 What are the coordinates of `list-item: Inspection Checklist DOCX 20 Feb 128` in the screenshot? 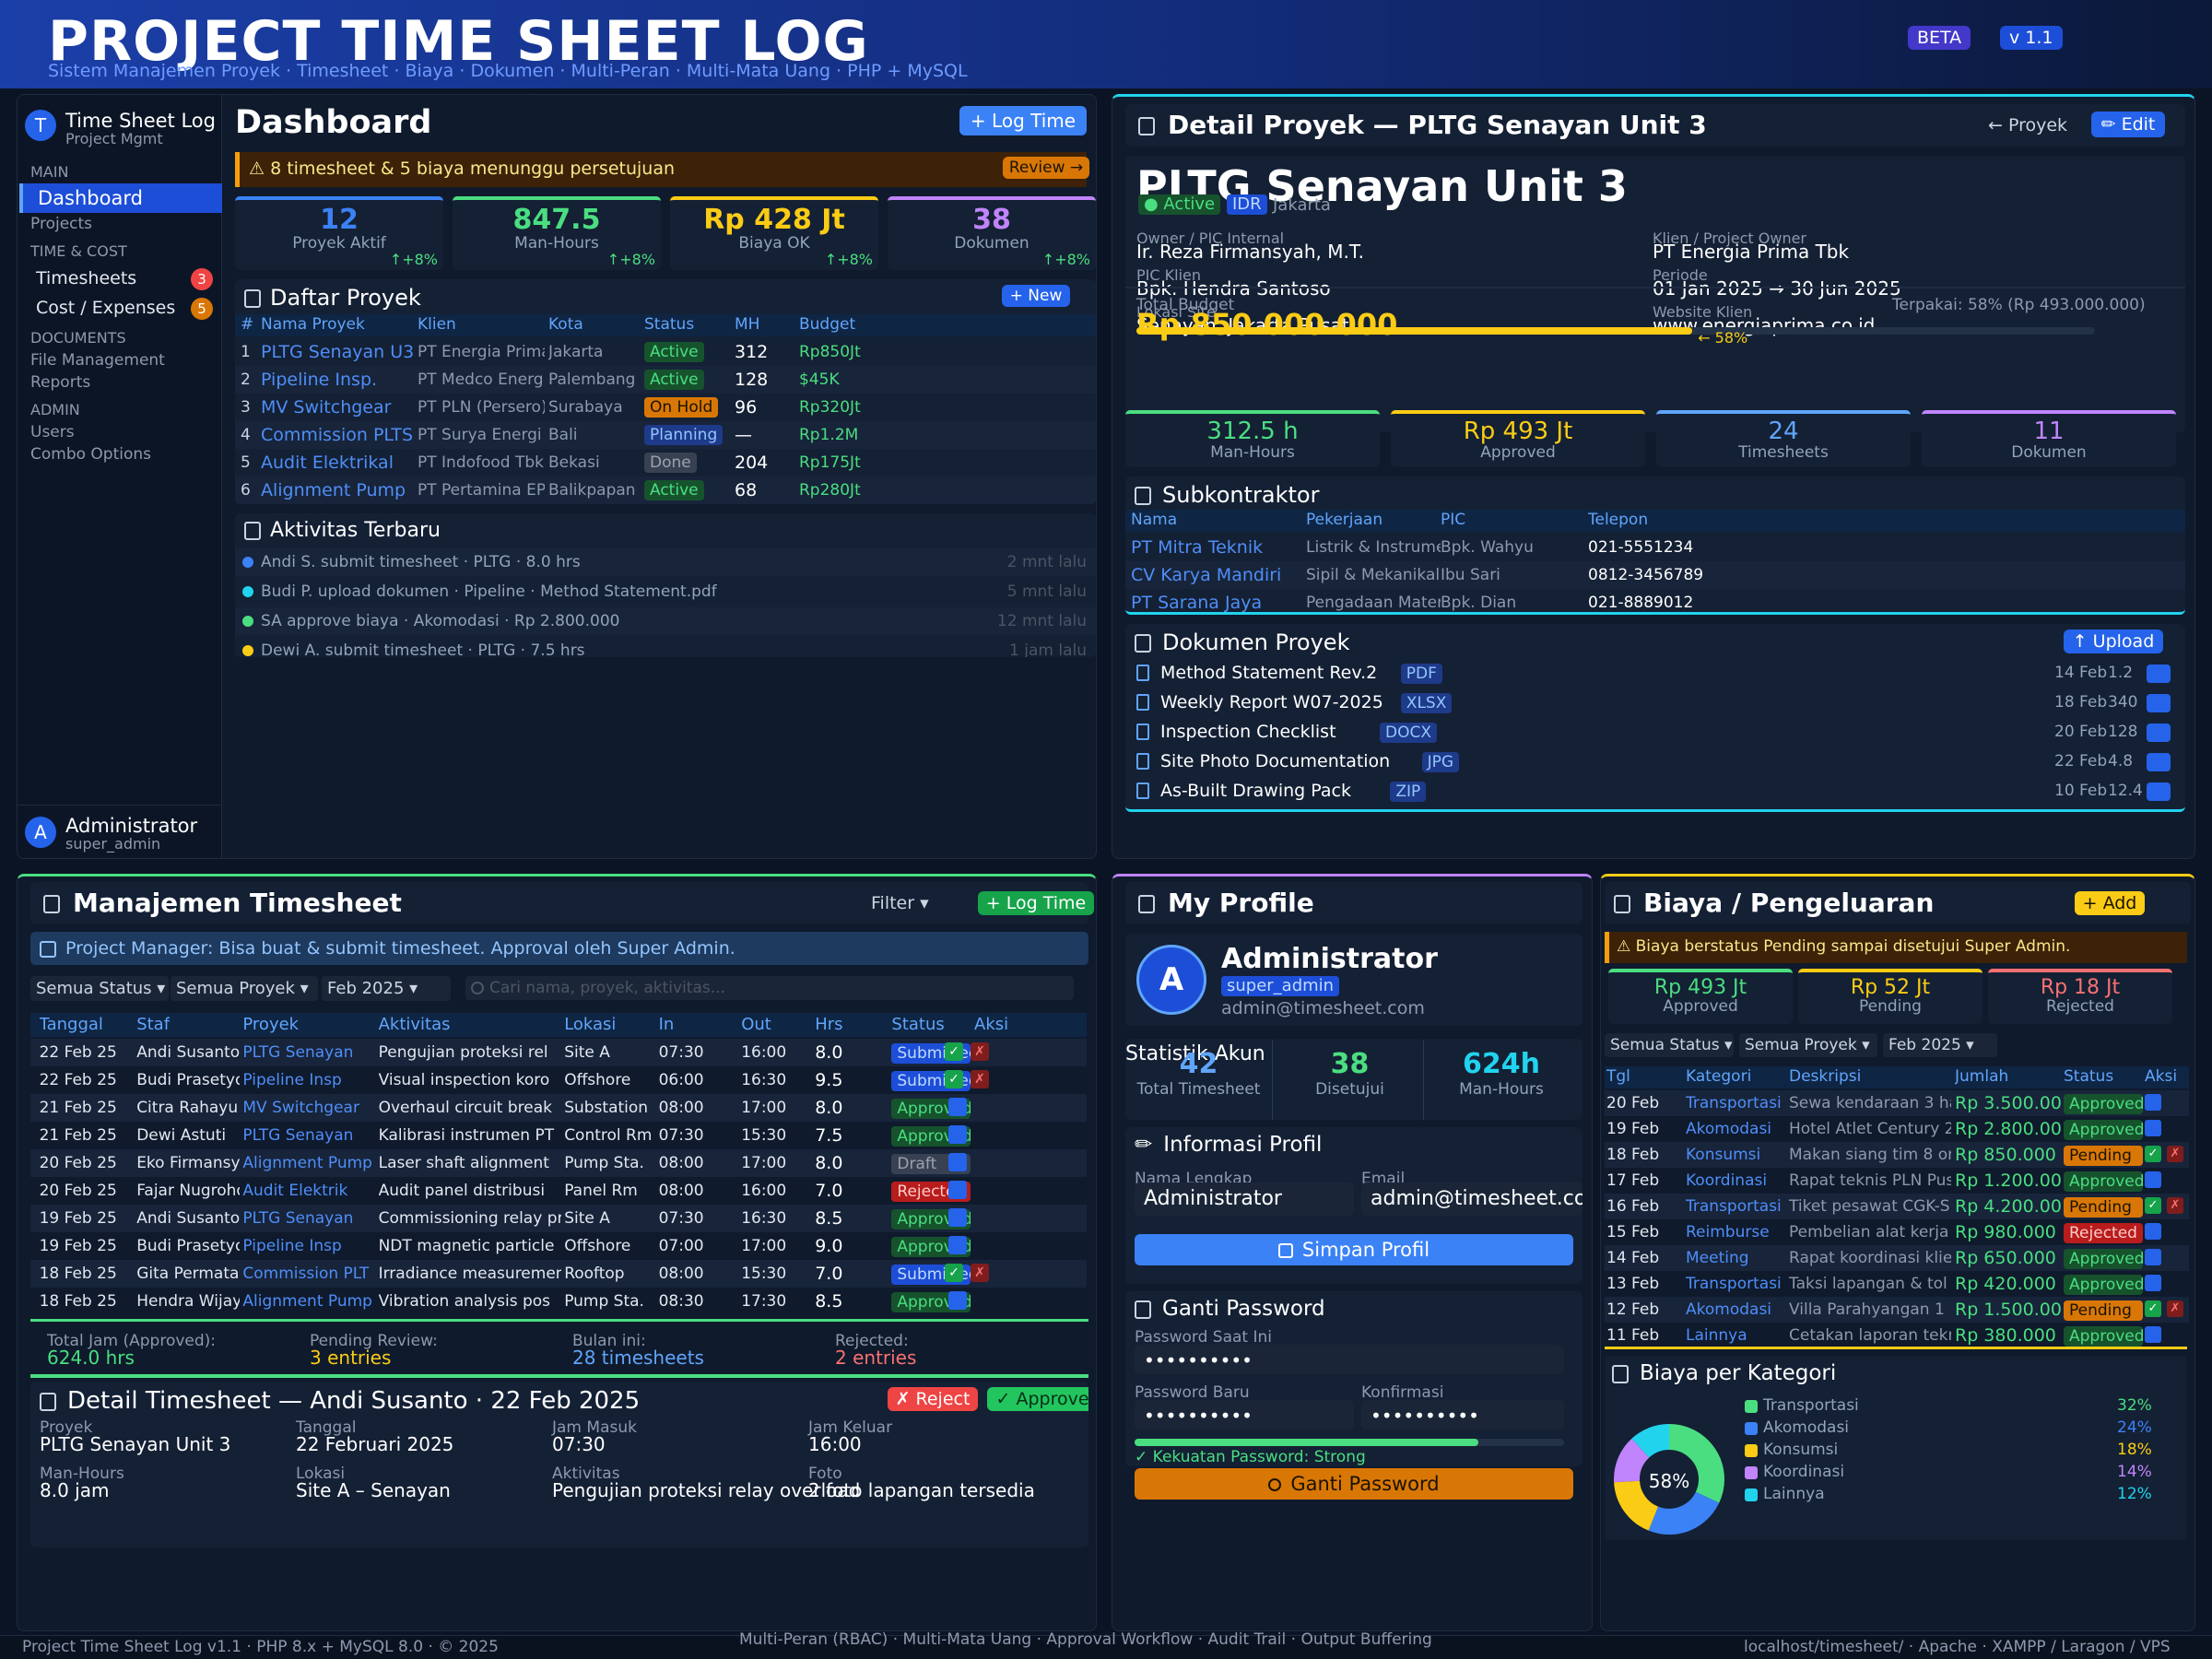 It's located at (1655, 732).